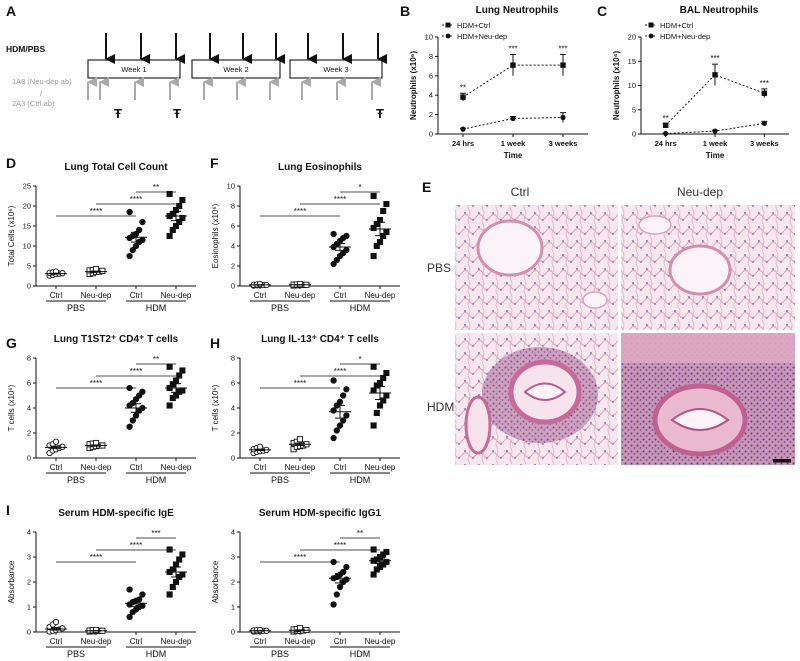 This screenshot has height=661, width=800. Describe the element at coordinates (482, 36) in the screenshot. I see `legend-label: HDM+Neu-dep` at that location.